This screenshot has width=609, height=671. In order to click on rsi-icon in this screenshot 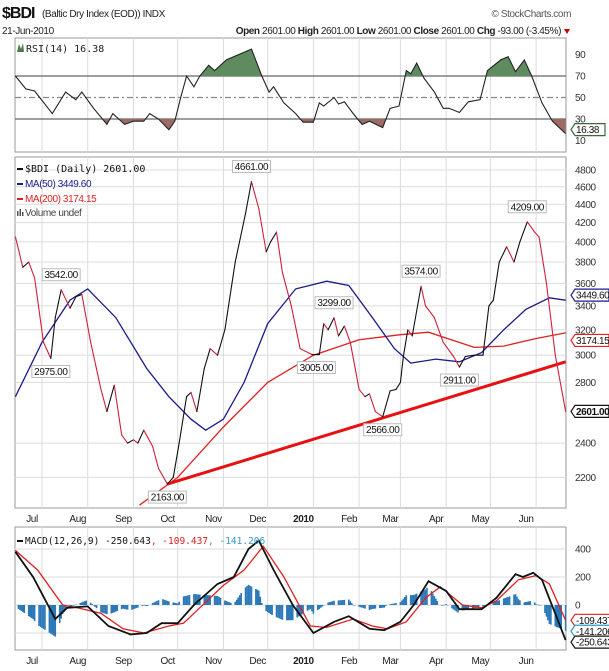, I will do `click(20, 47)`.